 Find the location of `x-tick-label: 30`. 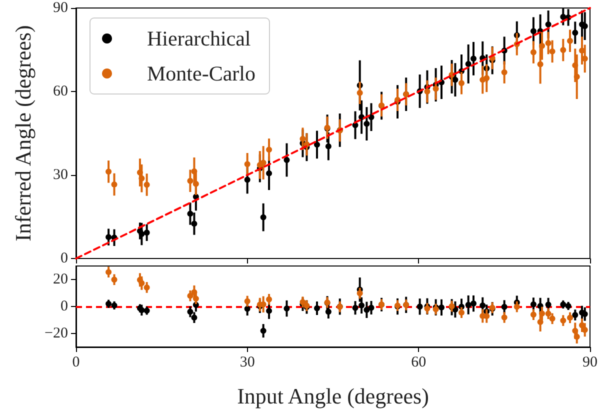

x-tick-label: 30 is located at coordinates (247, 362).